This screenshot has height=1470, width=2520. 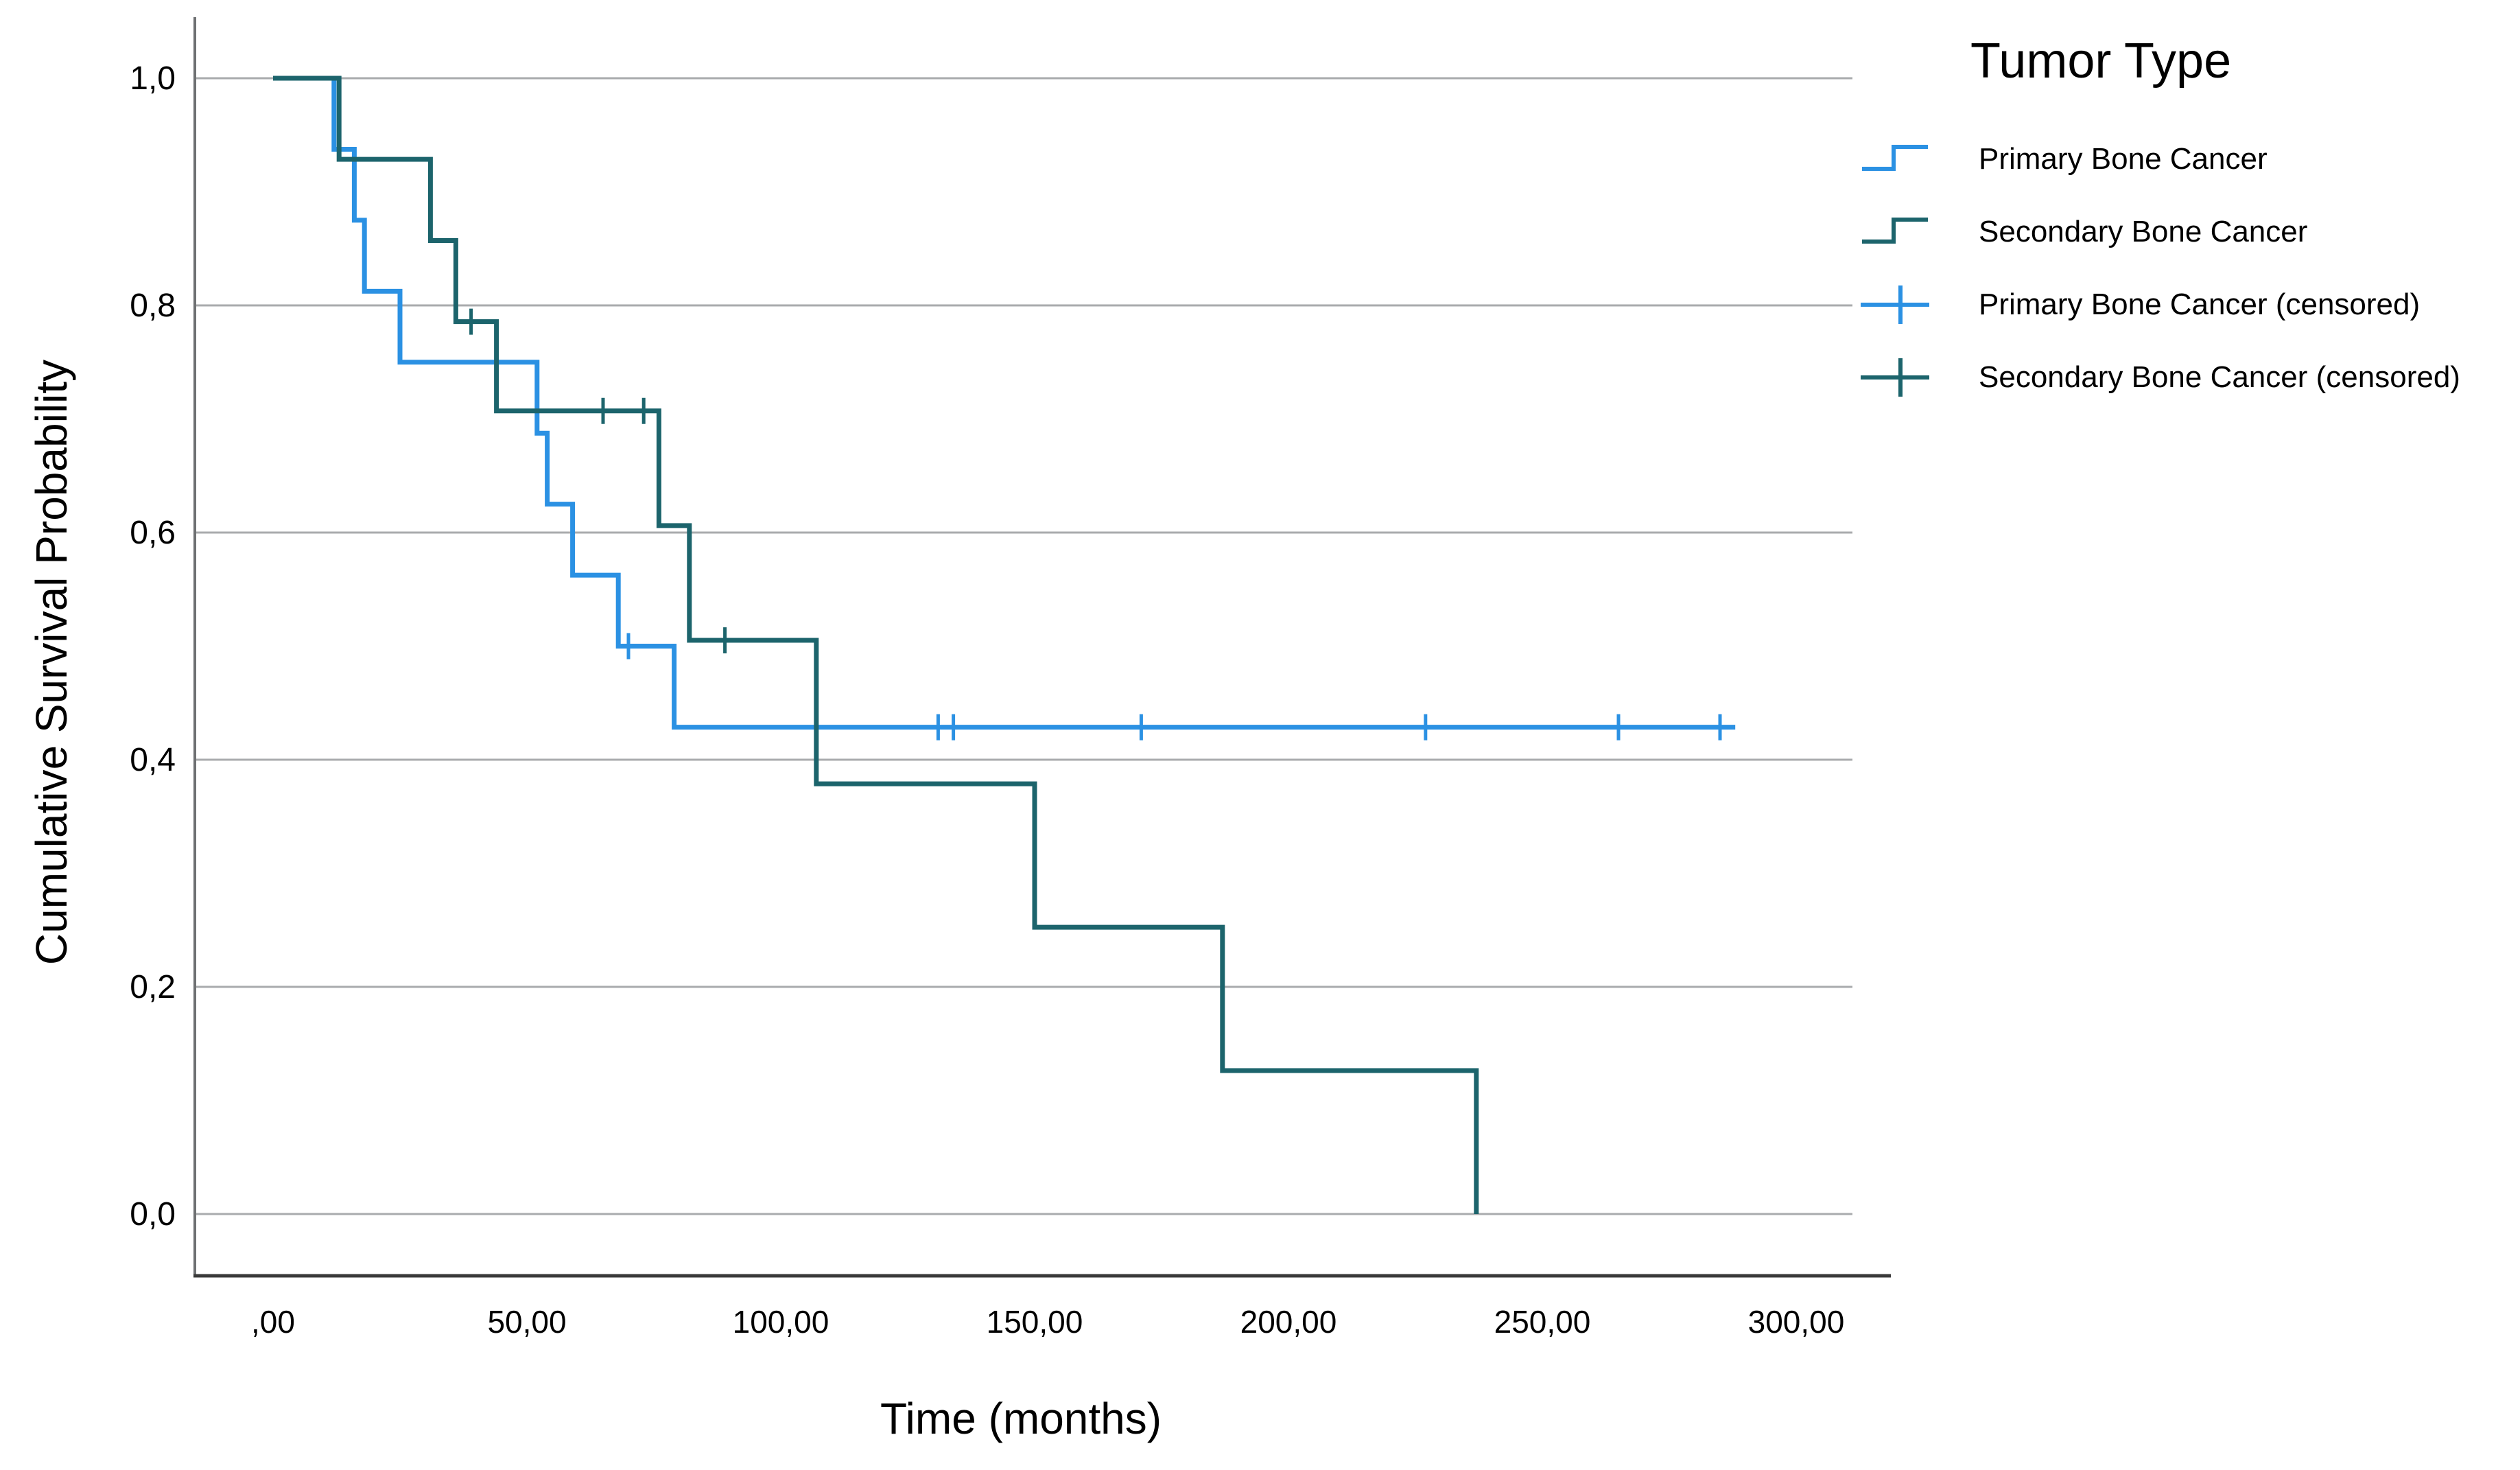 What do you see at coordinates (2200, 304) in the screenshot?
I see `legend-label-primary-censored: Primary Bone Cancer (censored)` at bounding box center [2200, 304].